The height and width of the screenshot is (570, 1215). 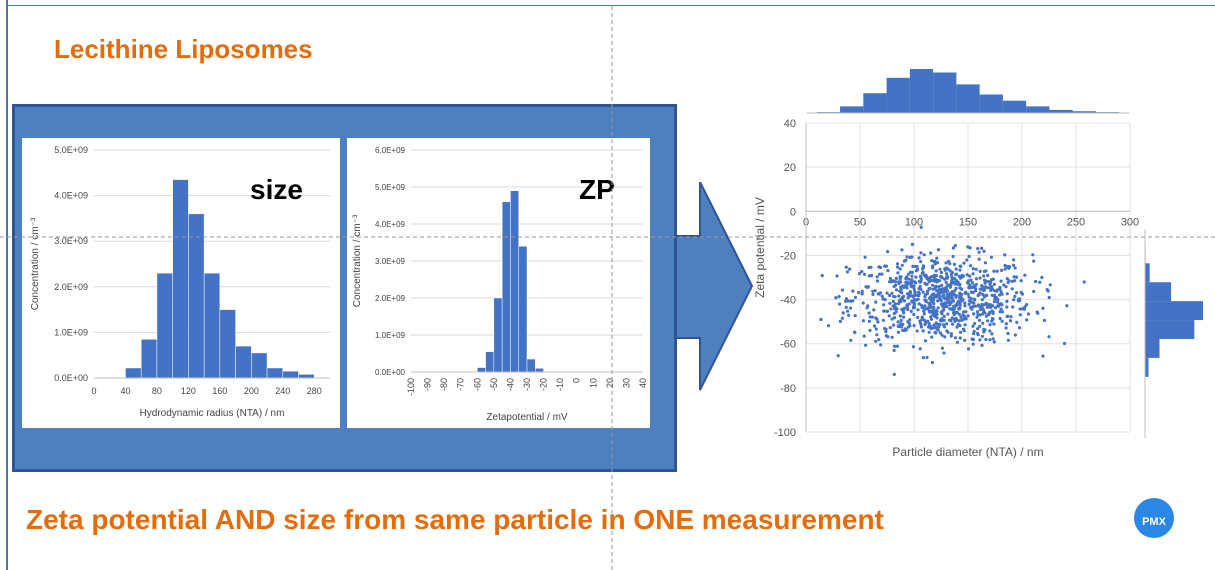 I want to click on x-tick-label: -20, so click(x=544, y=384).